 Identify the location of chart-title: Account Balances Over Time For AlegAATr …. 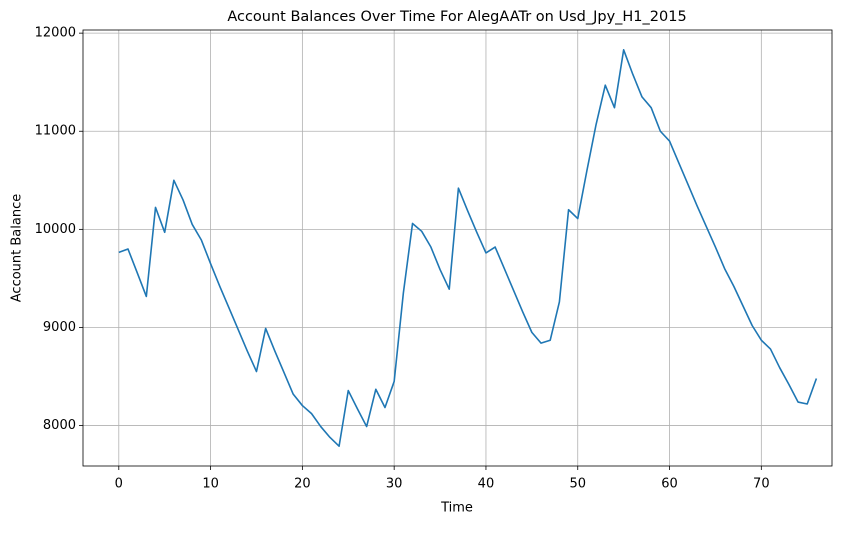
(456, 17).